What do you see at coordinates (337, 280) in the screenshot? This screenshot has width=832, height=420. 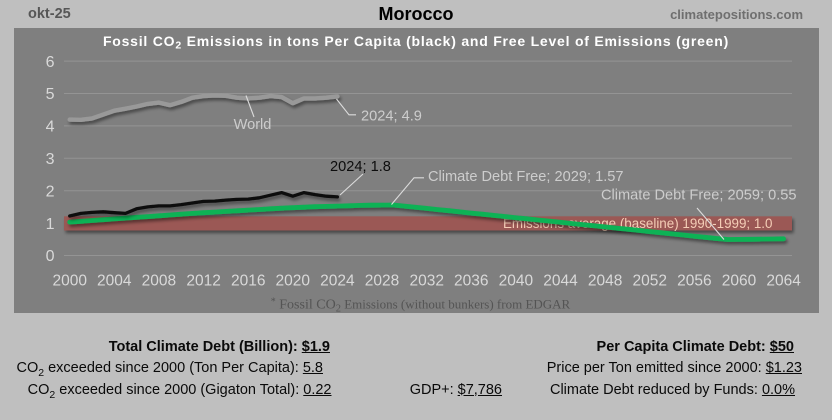 I see `svg-text: 2024` at bounding box center [337, 280].